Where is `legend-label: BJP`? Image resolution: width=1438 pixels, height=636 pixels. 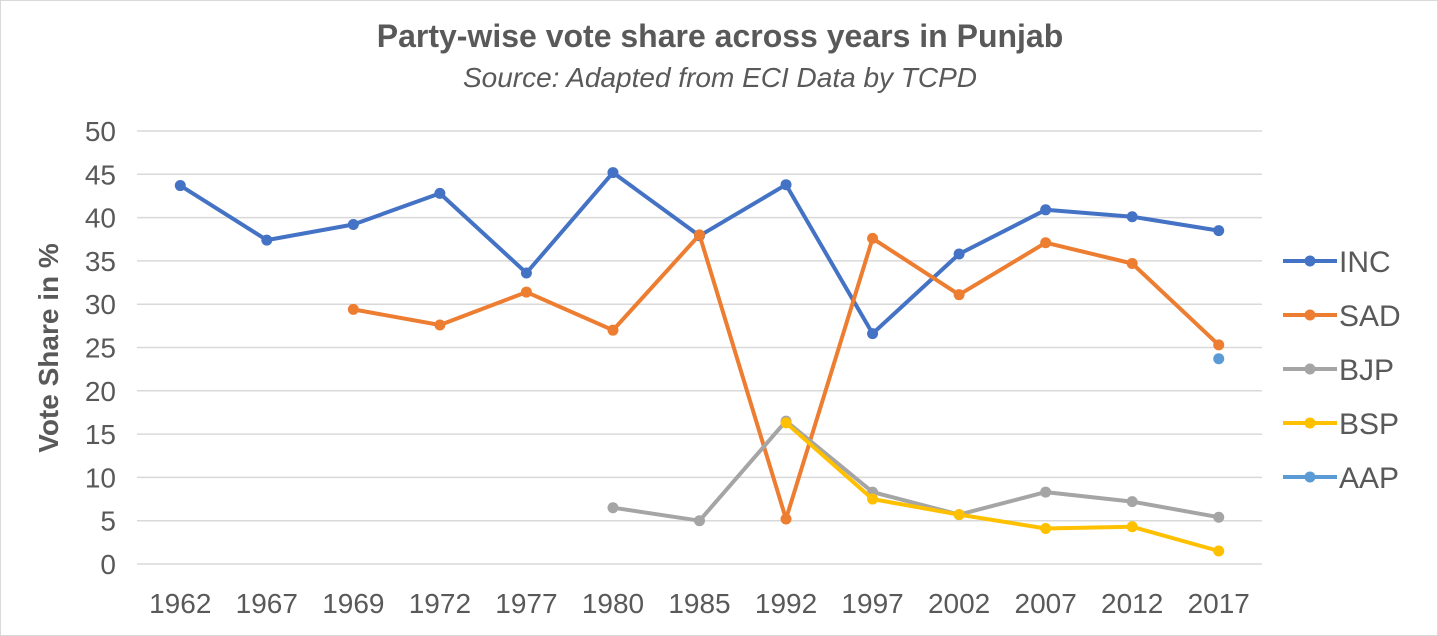
legend-label: BJP is located at coordinates (1366, 370).